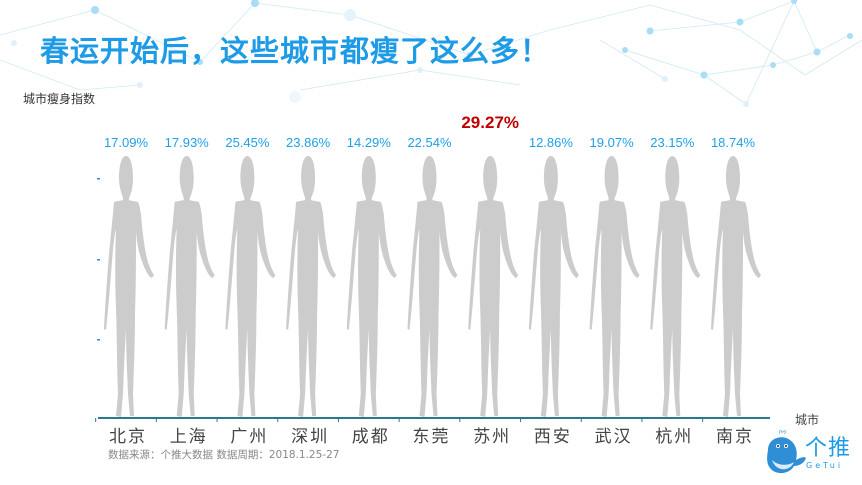 The height and width of the screenshot is (485, 862). I want to click on category-label: 广州, so click(249, 437).